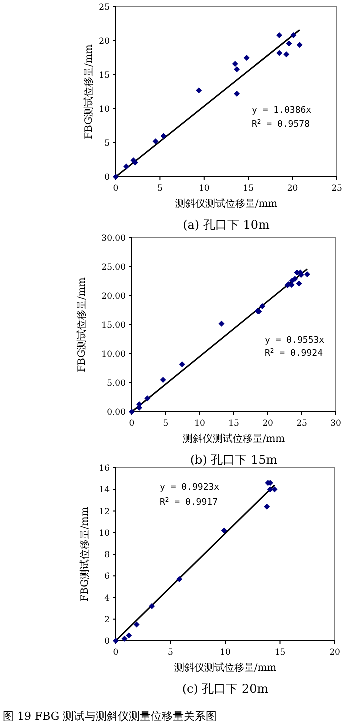 The height and width of the screenshot is (728, 350). What do you see at coordinates (107, 620) in the screenshot?
I see `y-tick-label: 2` at bounding box center [107, 620].